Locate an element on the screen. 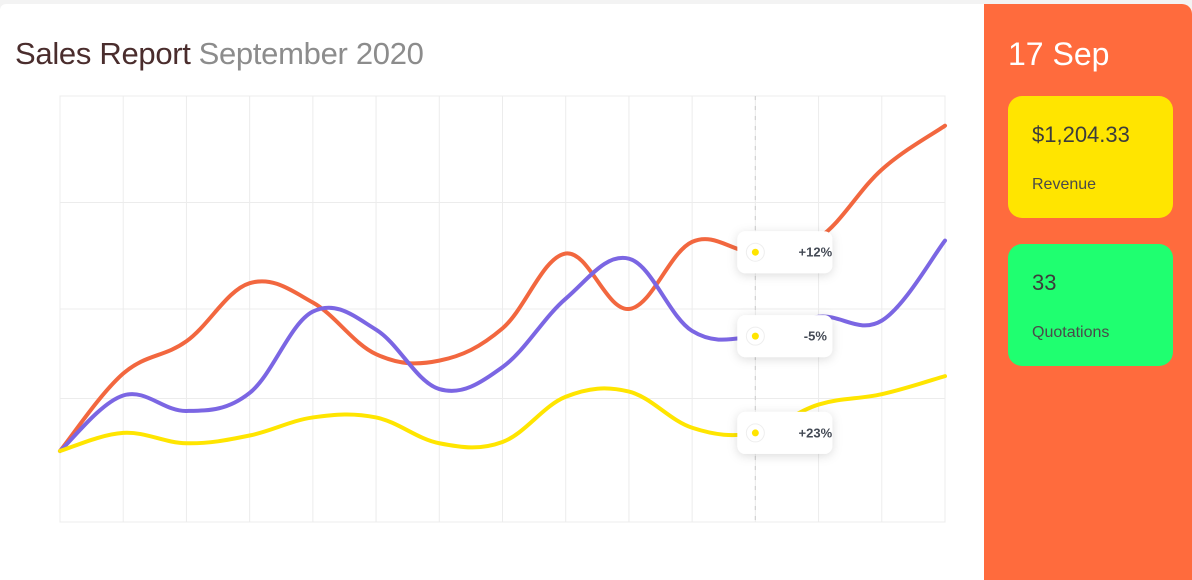  page-title: Sales Report September 2020 is located at coordinates (219, 54).